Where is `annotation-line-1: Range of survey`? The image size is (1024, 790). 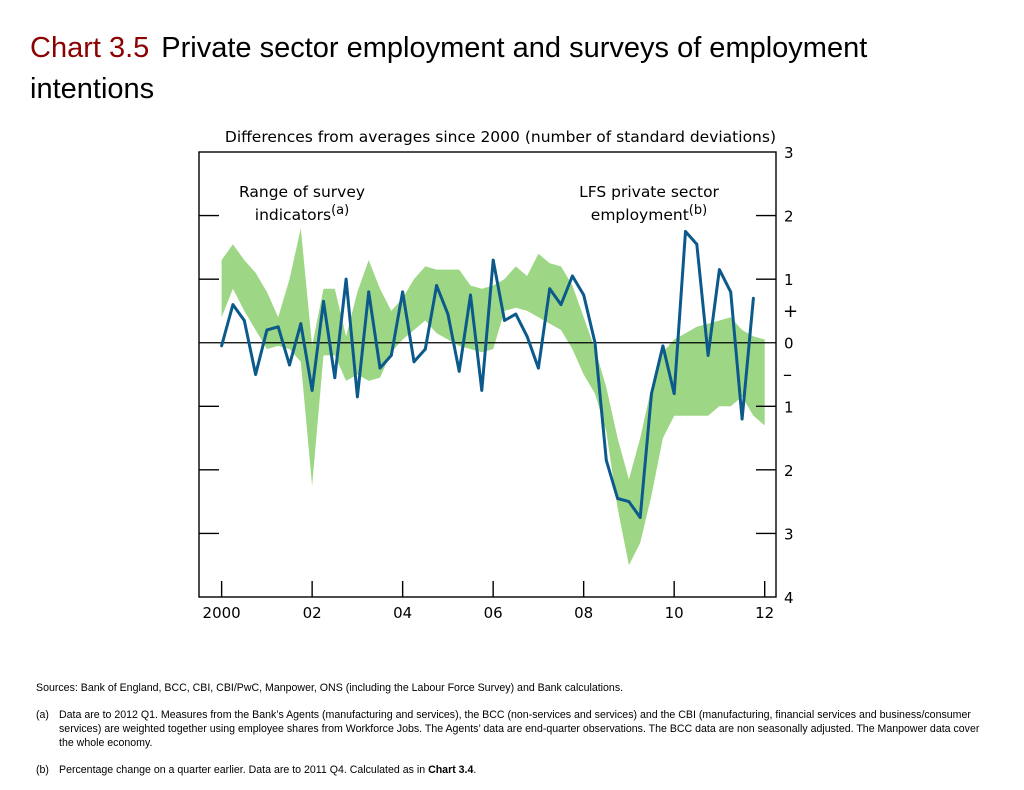
annotation-line-1: Range of survey is located at coordinates (302, 192).